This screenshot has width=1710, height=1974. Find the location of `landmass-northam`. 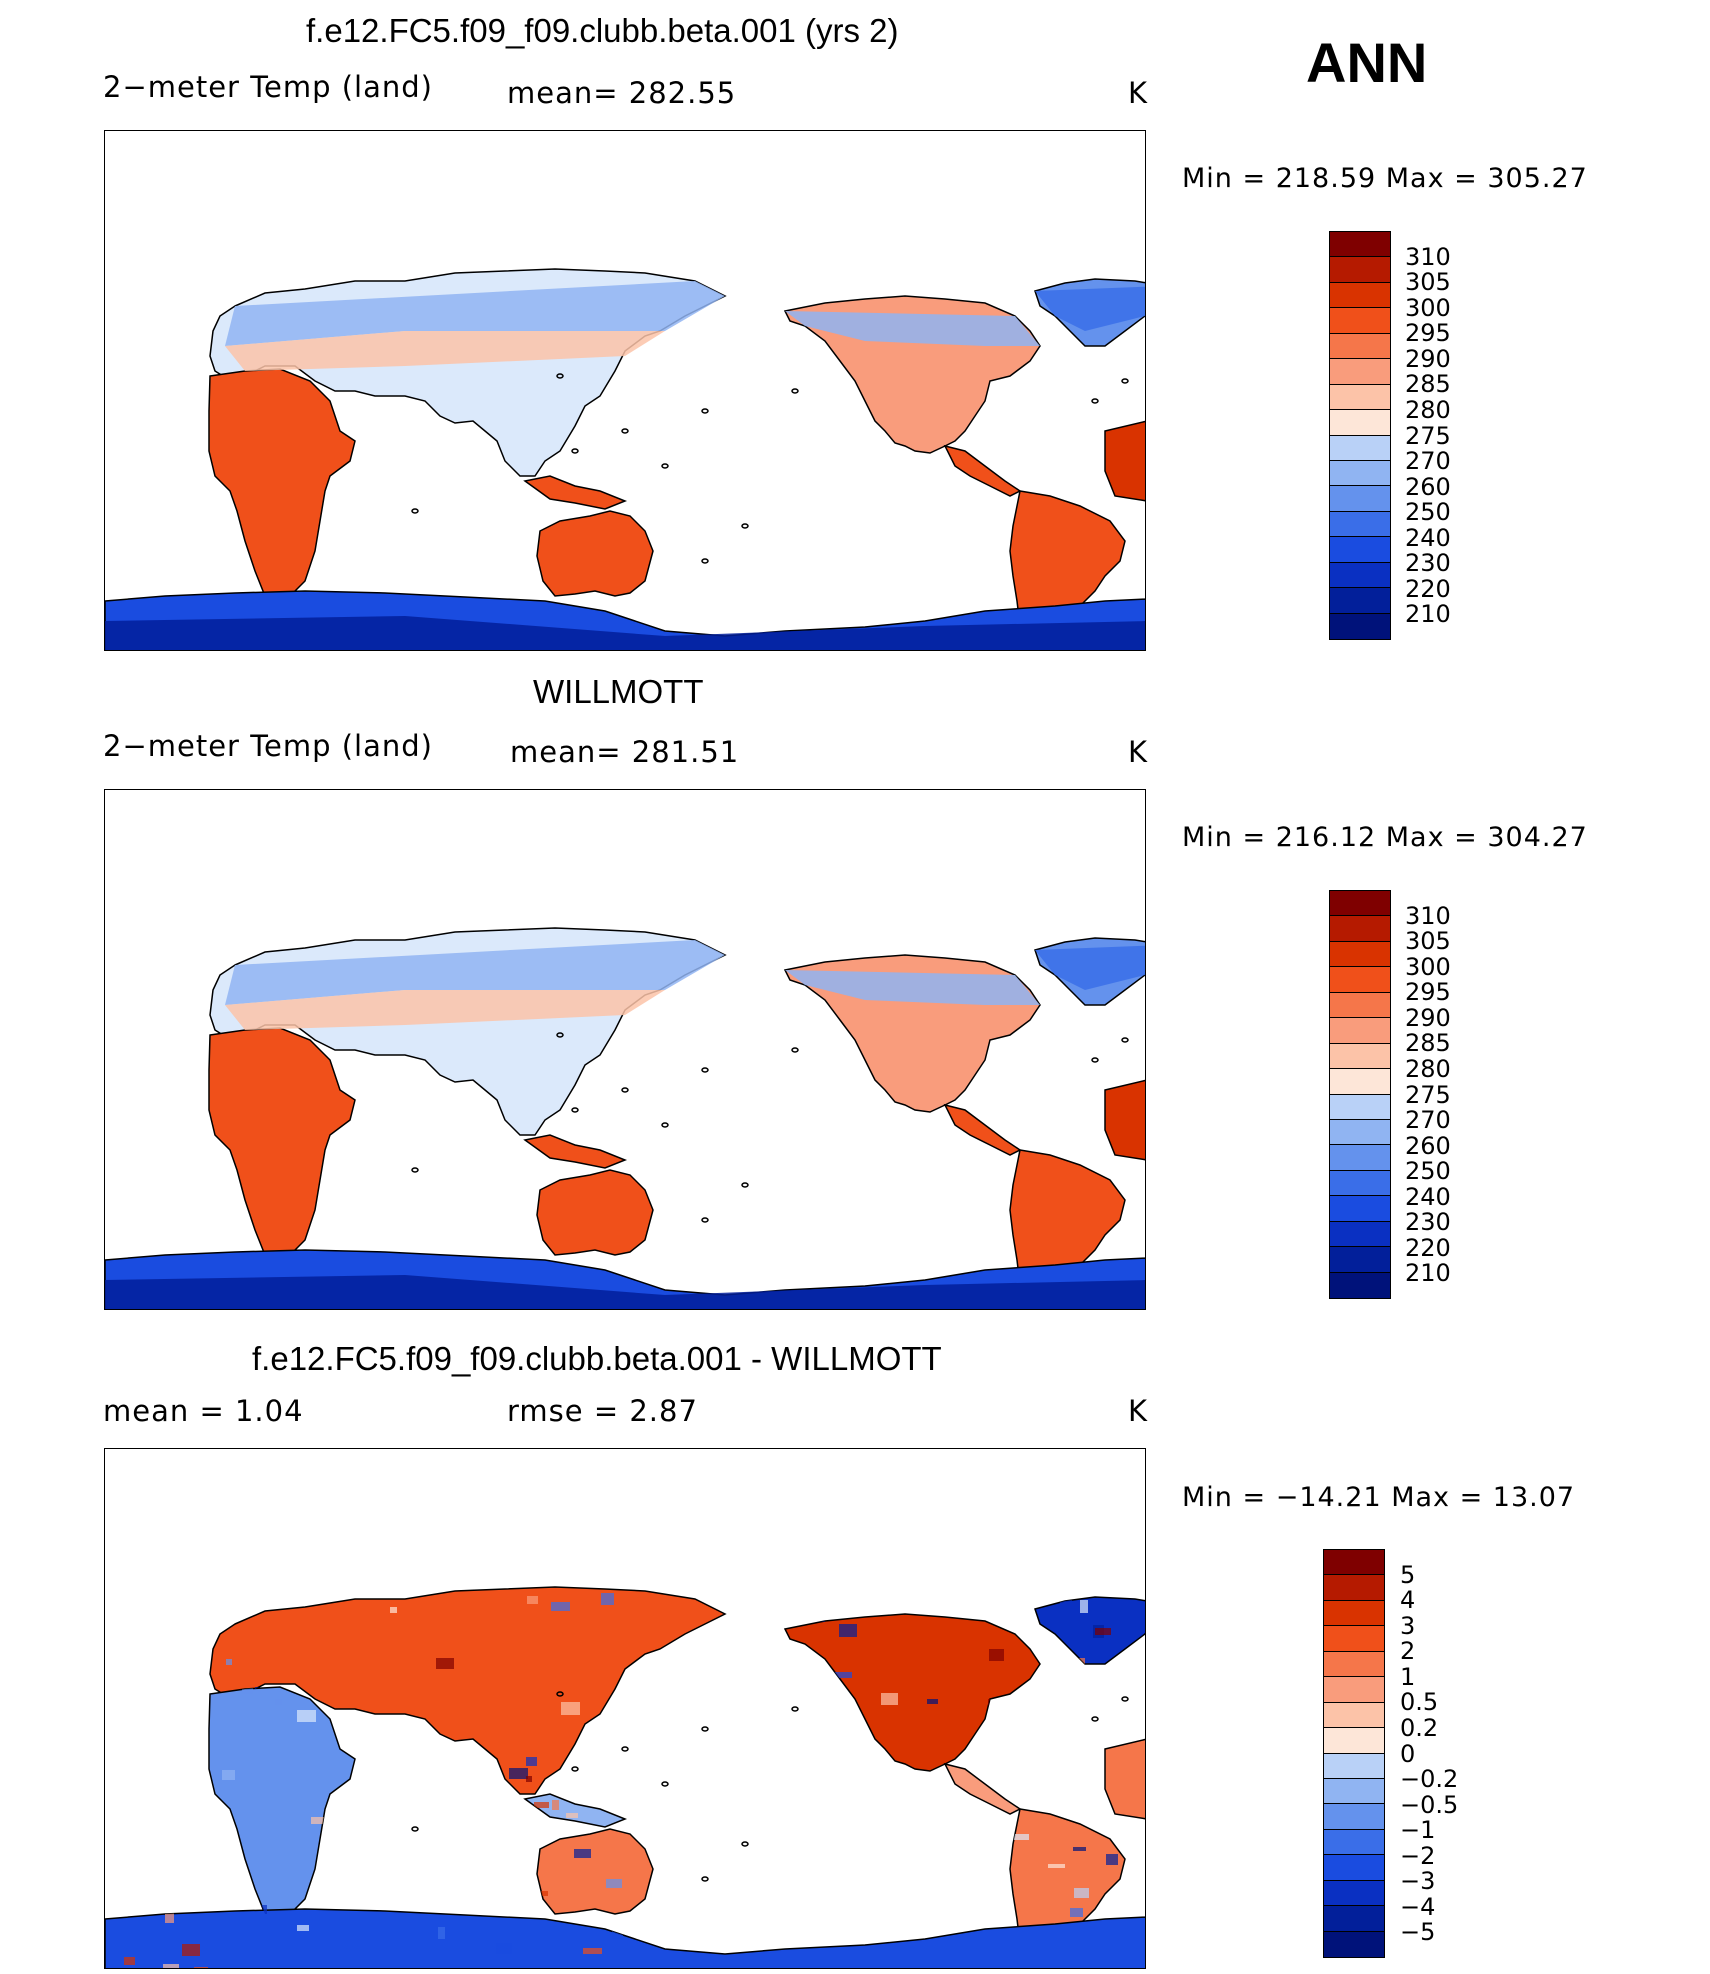

landmass-northam is located at coordinates (912, 1692).